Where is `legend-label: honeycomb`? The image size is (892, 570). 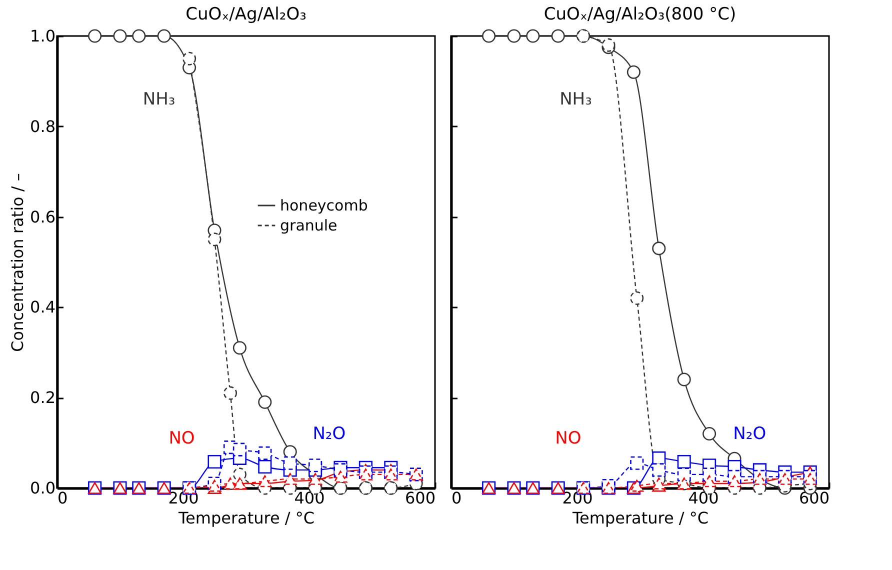
legend-label: honeycomb is located at coordinates (324, 205).